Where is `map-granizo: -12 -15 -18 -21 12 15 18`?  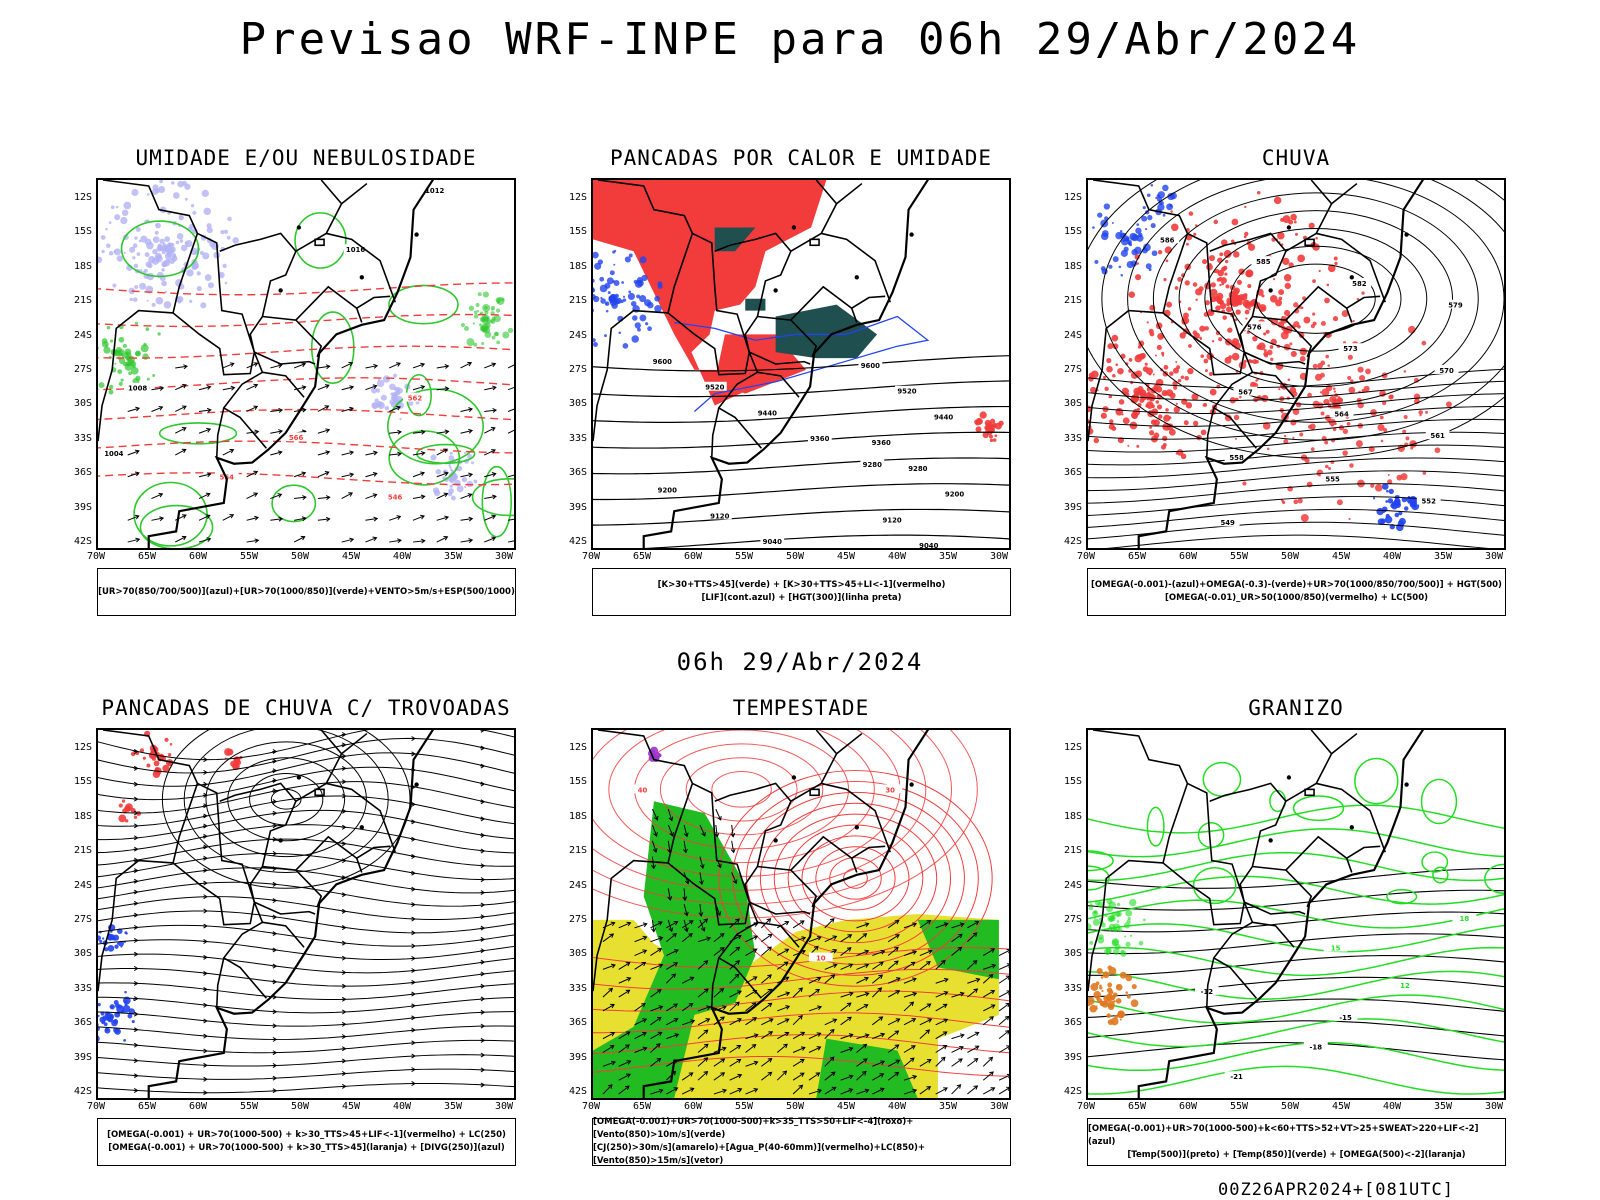 map-granizo: -12 -15 -18 -21 12 15 18 is located at coordinates (1296, 914).